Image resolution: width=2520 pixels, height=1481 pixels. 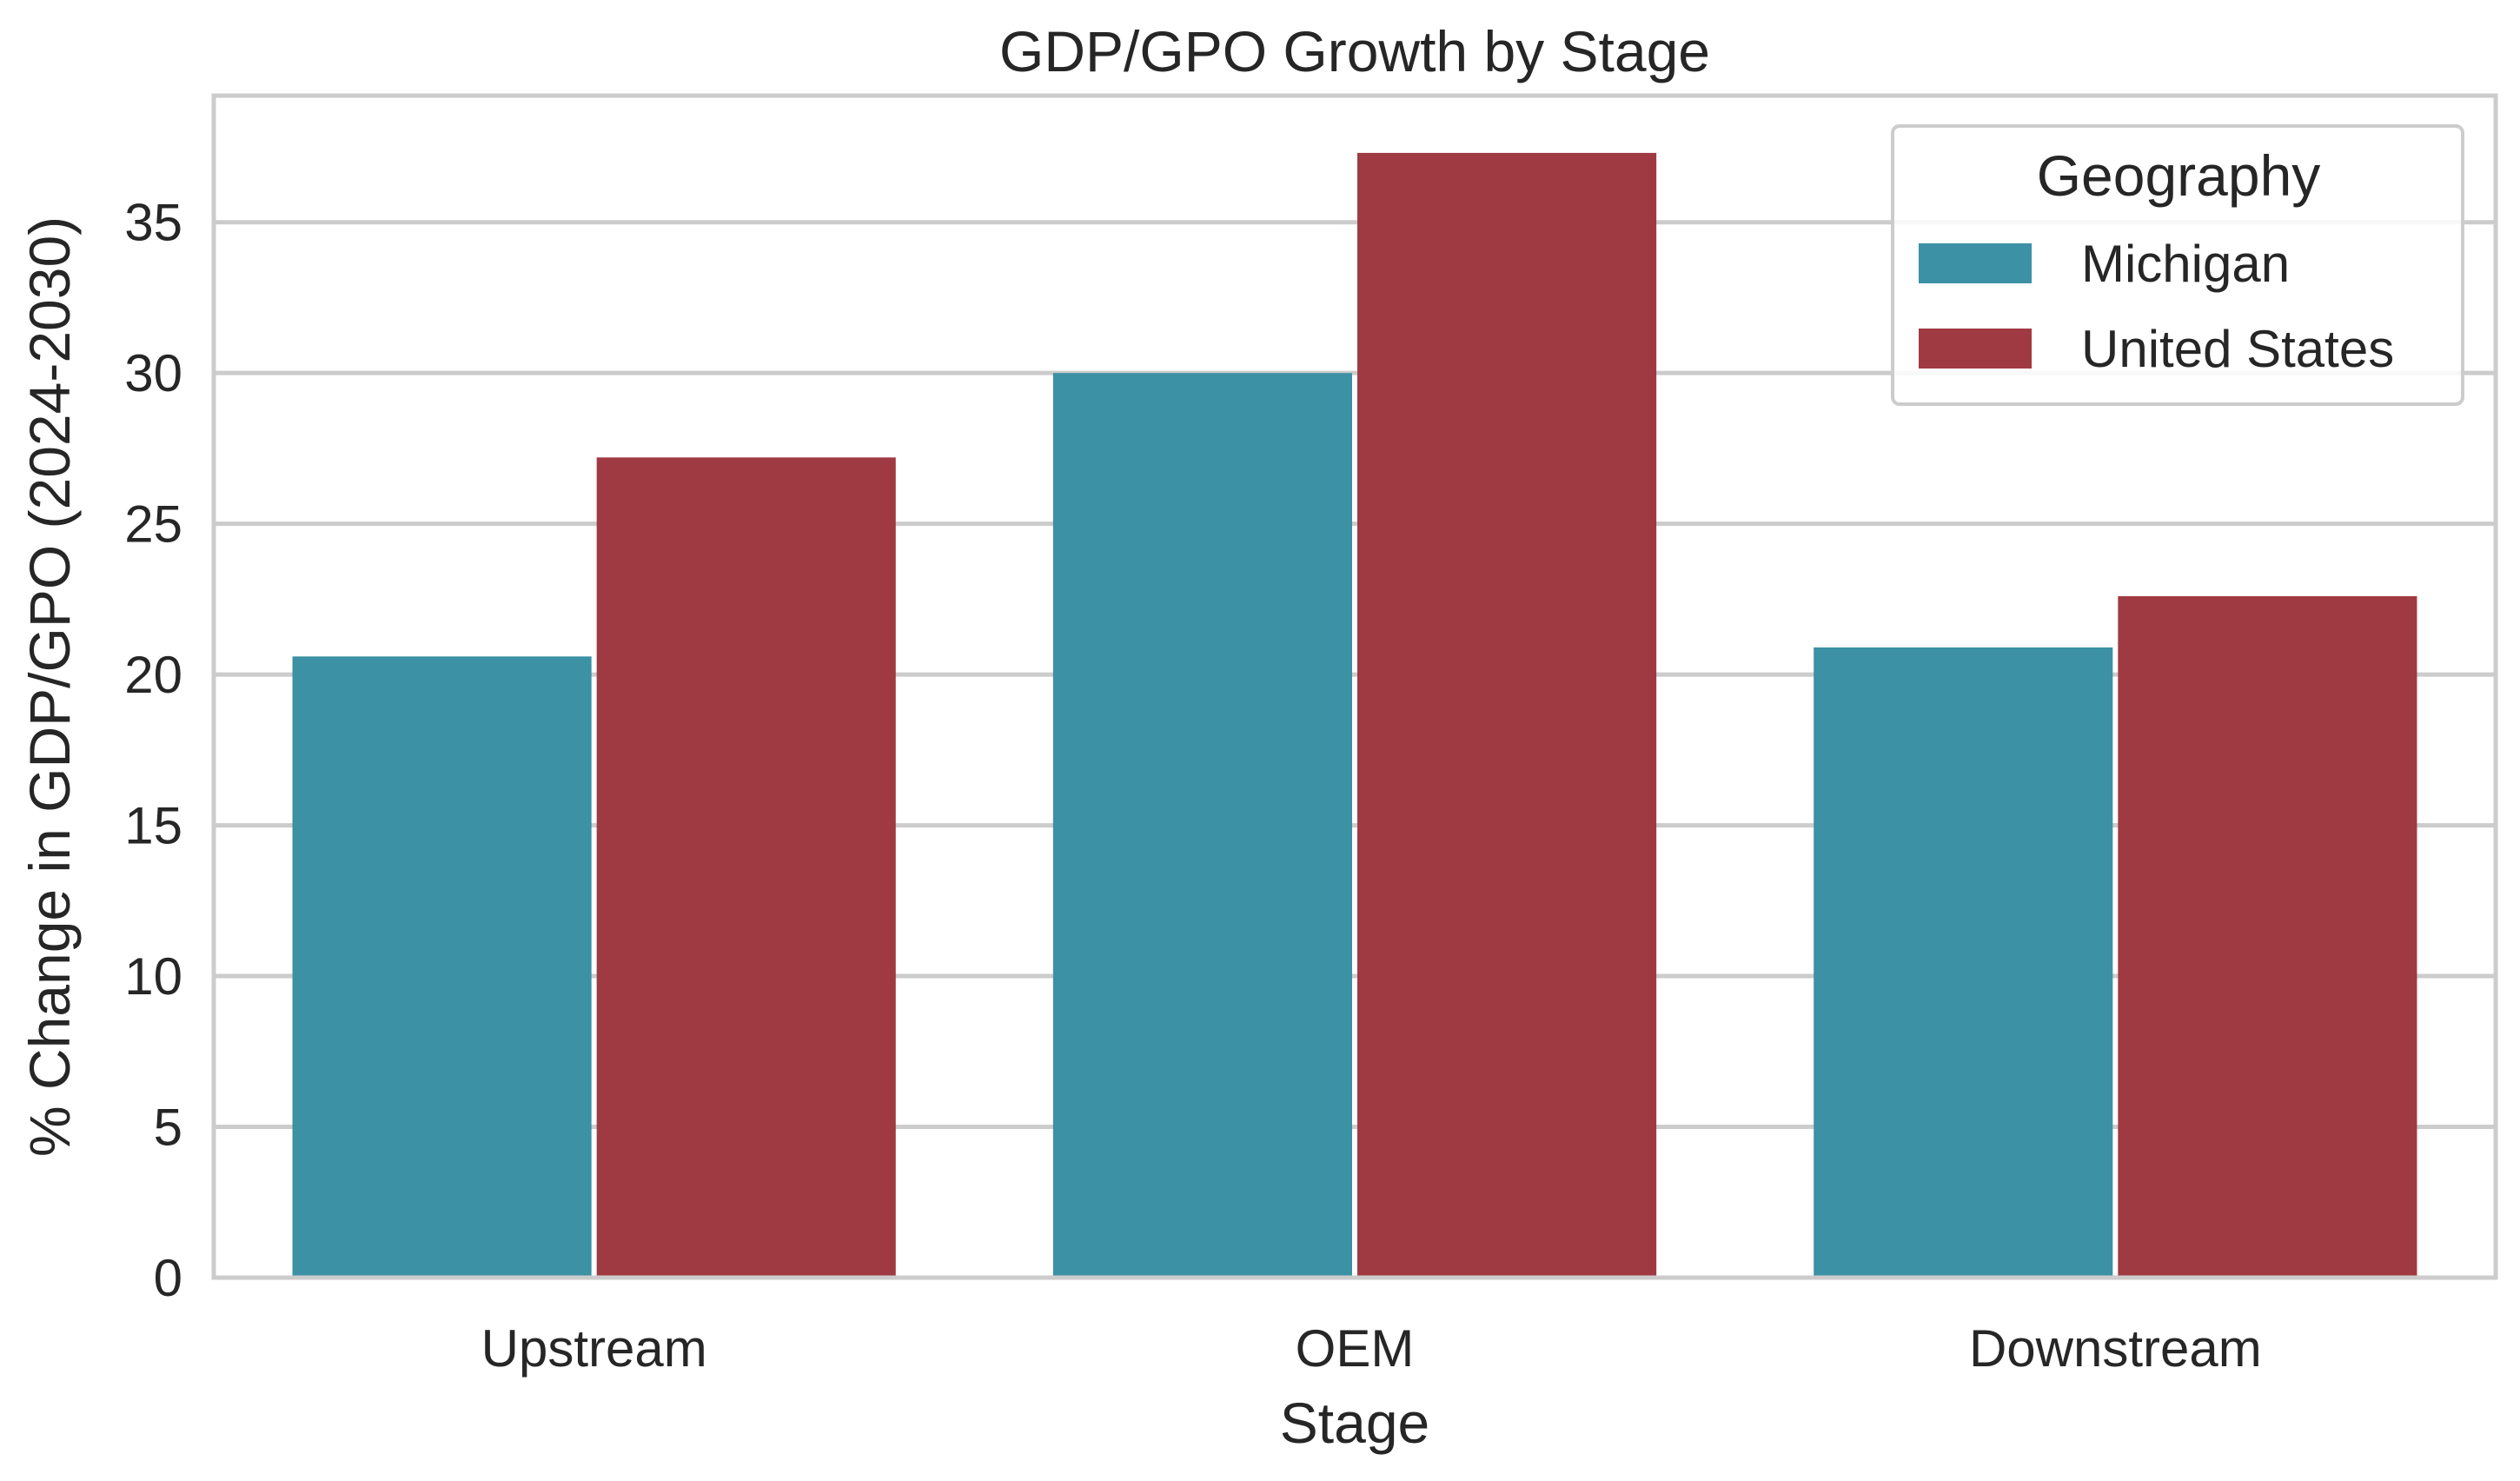 What do you see at coordinates (153, 976) in the screenshot?
I see `y-tick-label: 10` at bounding box center [153, 976].